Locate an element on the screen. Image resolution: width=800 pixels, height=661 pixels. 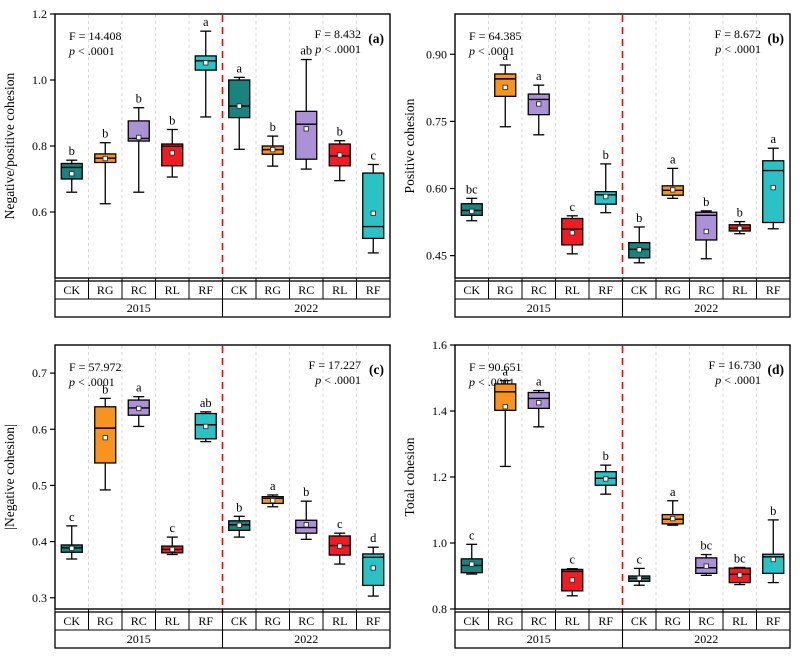
significance-letter: bc is located at coordinates (472, 189).